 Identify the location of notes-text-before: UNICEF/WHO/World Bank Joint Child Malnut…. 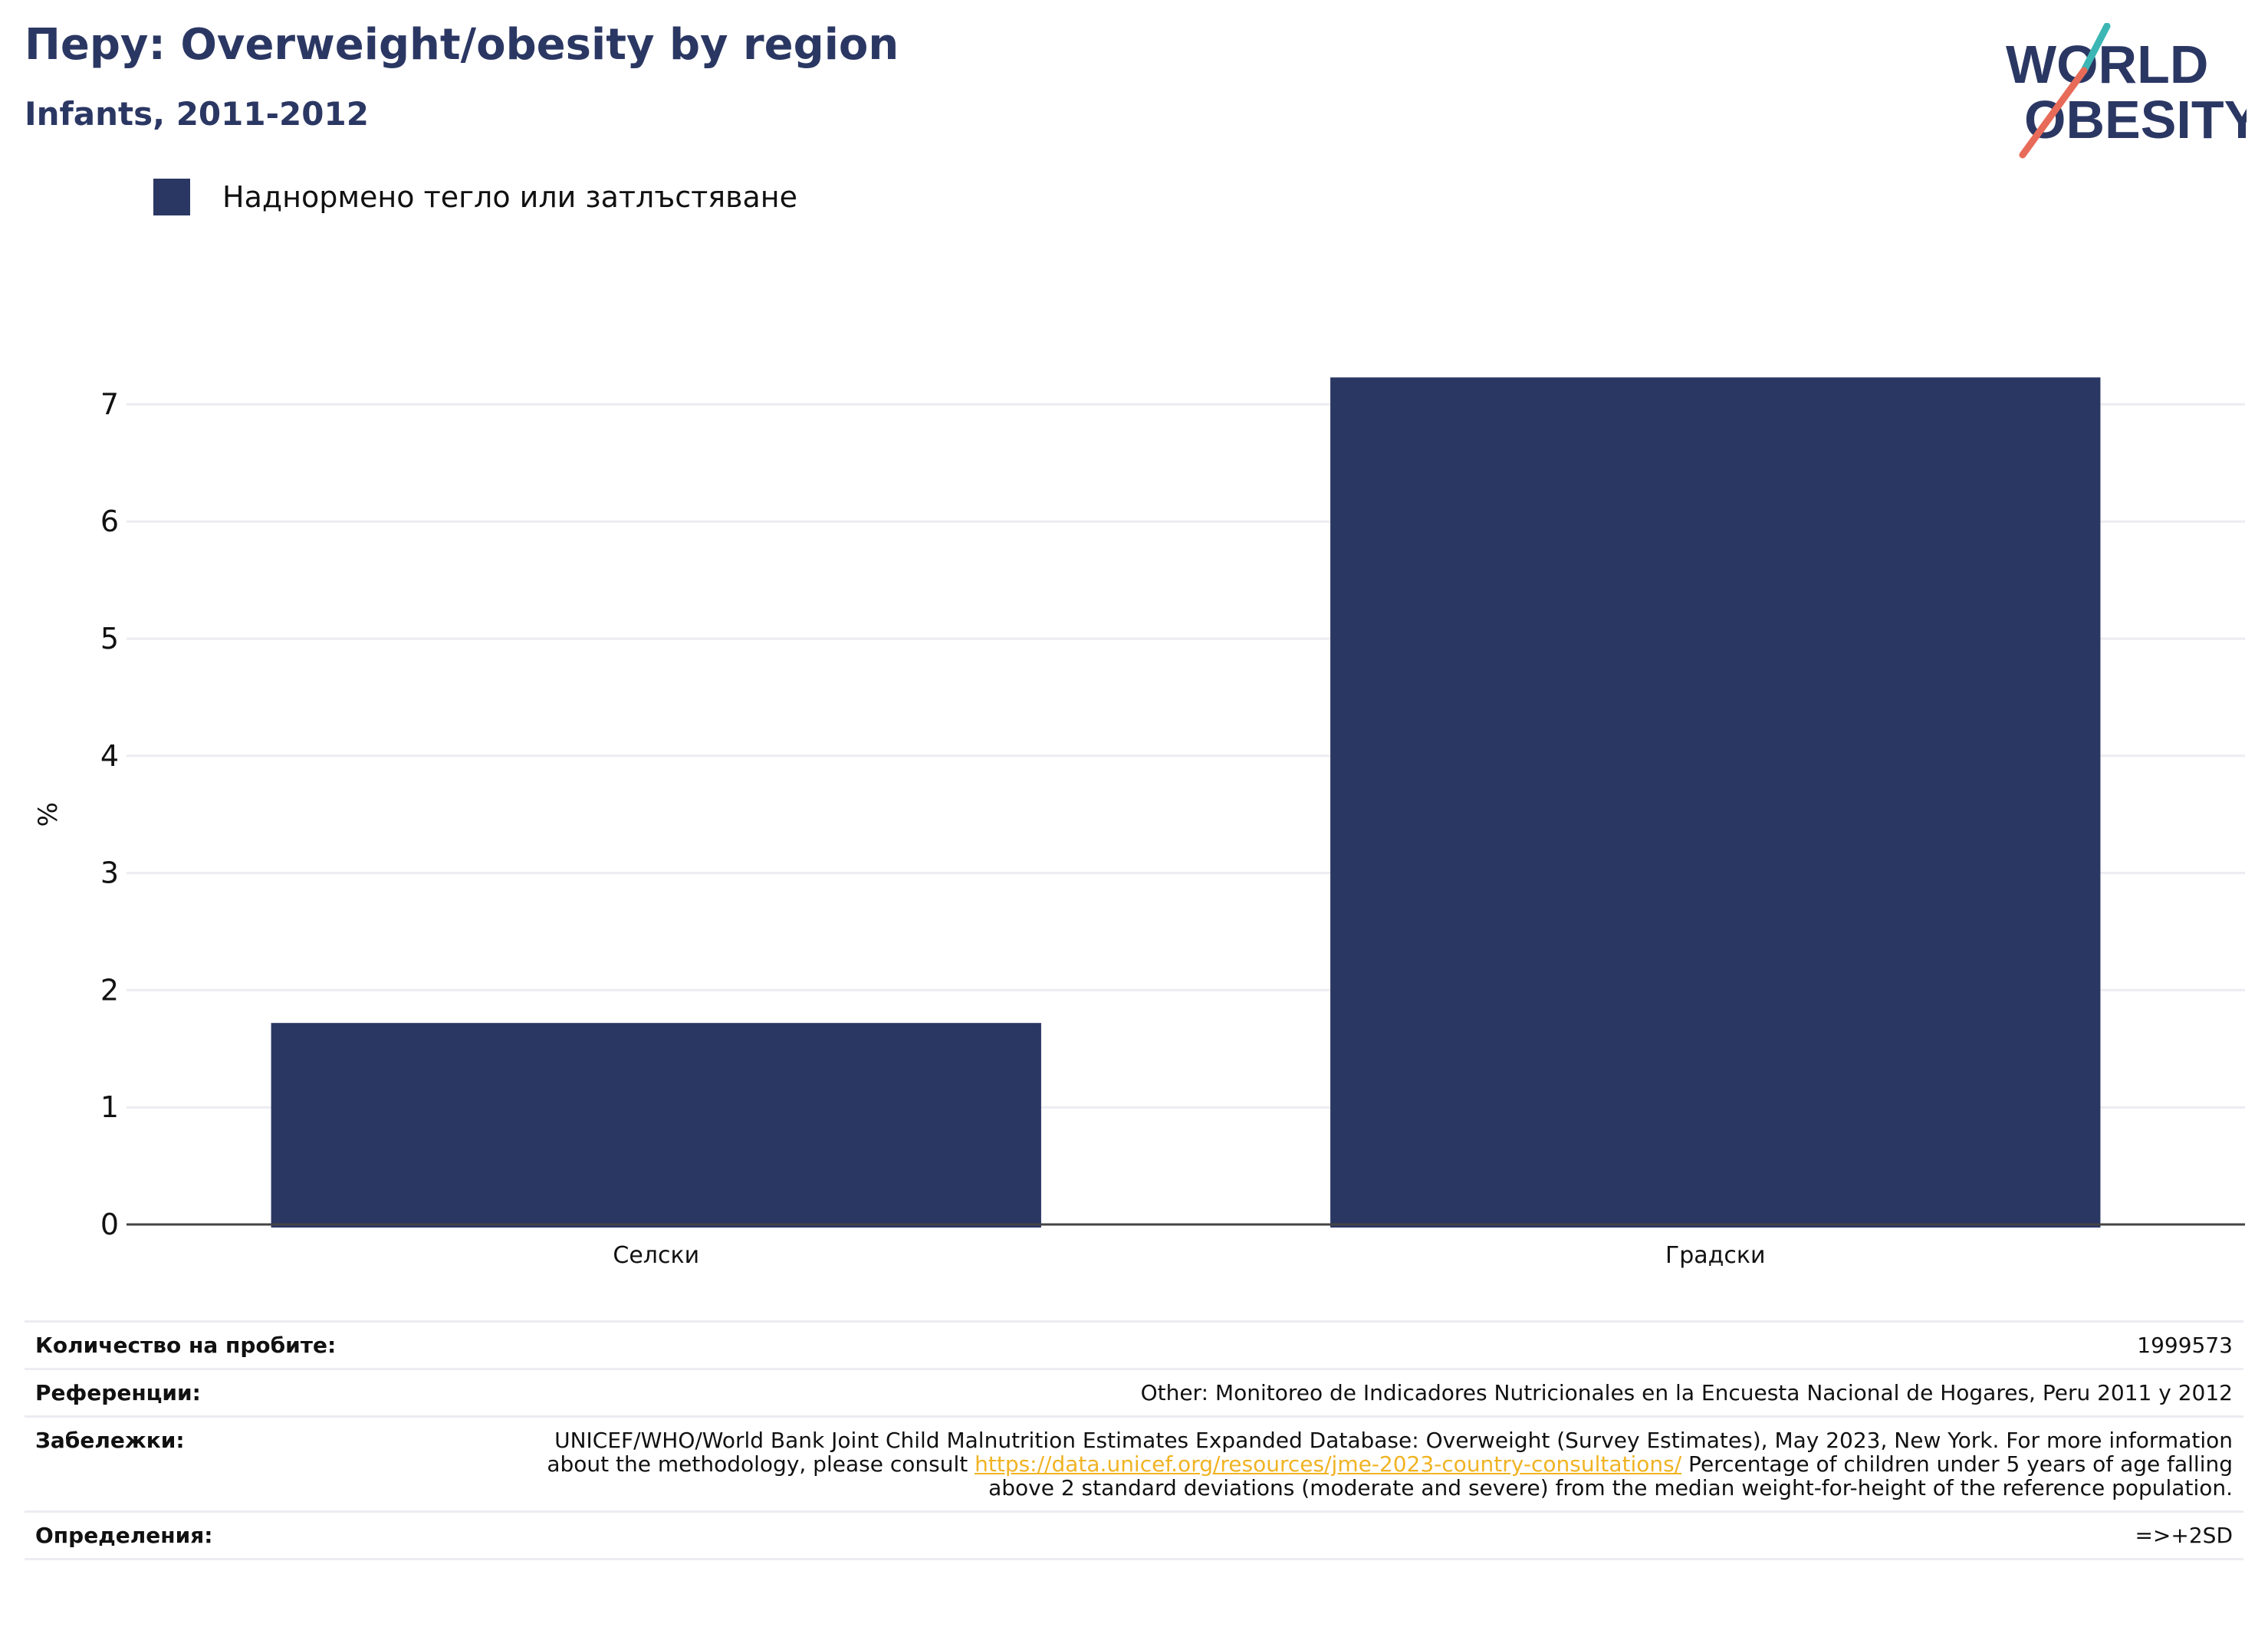
(1390, 1452).